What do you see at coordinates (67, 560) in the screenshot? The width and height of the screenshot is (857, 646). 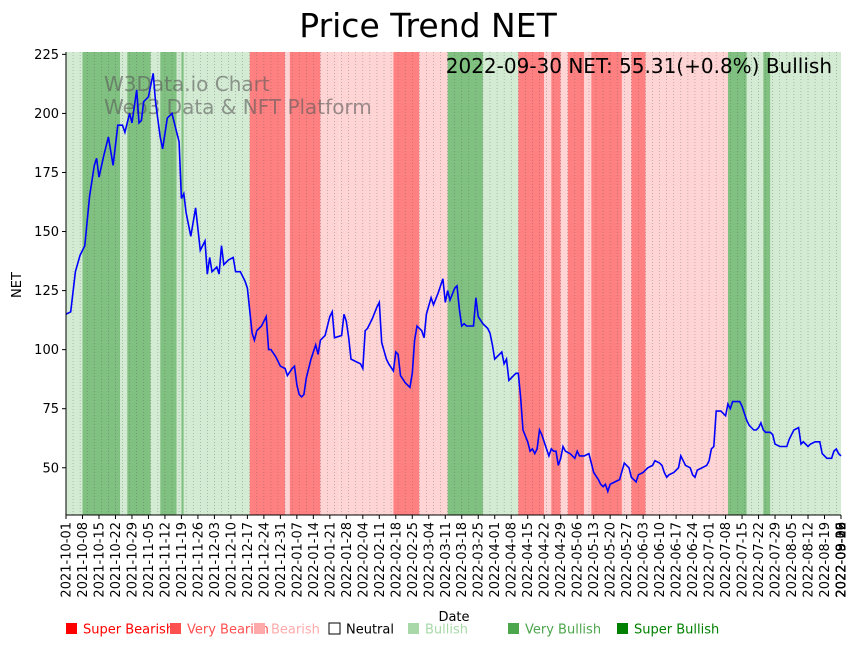 I see `x-tick-label: 2021-10-01` at bounding box center [67, 560].